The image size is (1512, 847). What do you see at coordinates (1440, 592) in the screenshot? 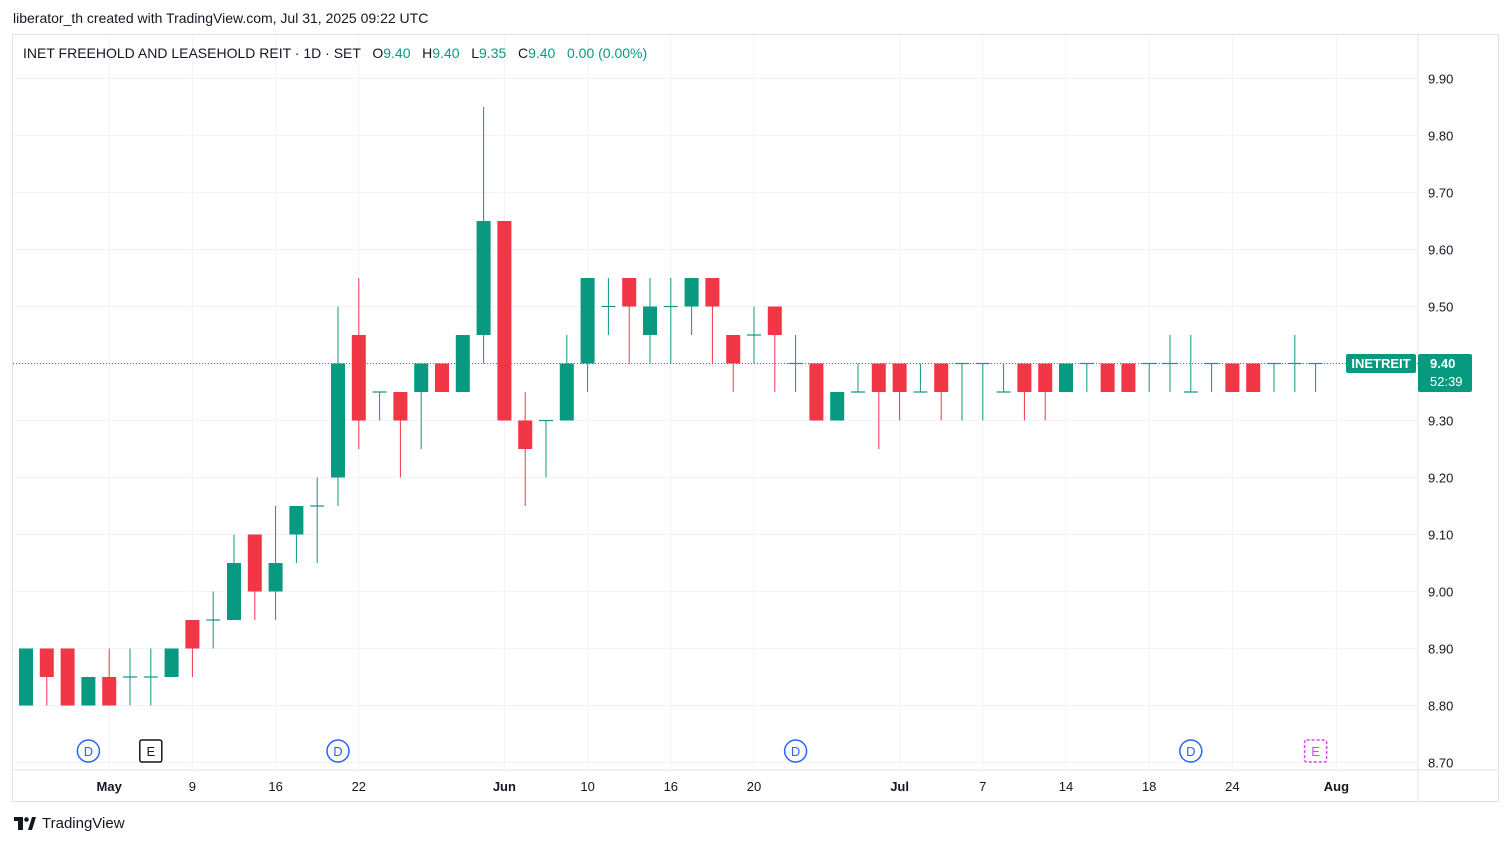
I see `price-tick-label: 9.00` at bounding box center [1440, 592].